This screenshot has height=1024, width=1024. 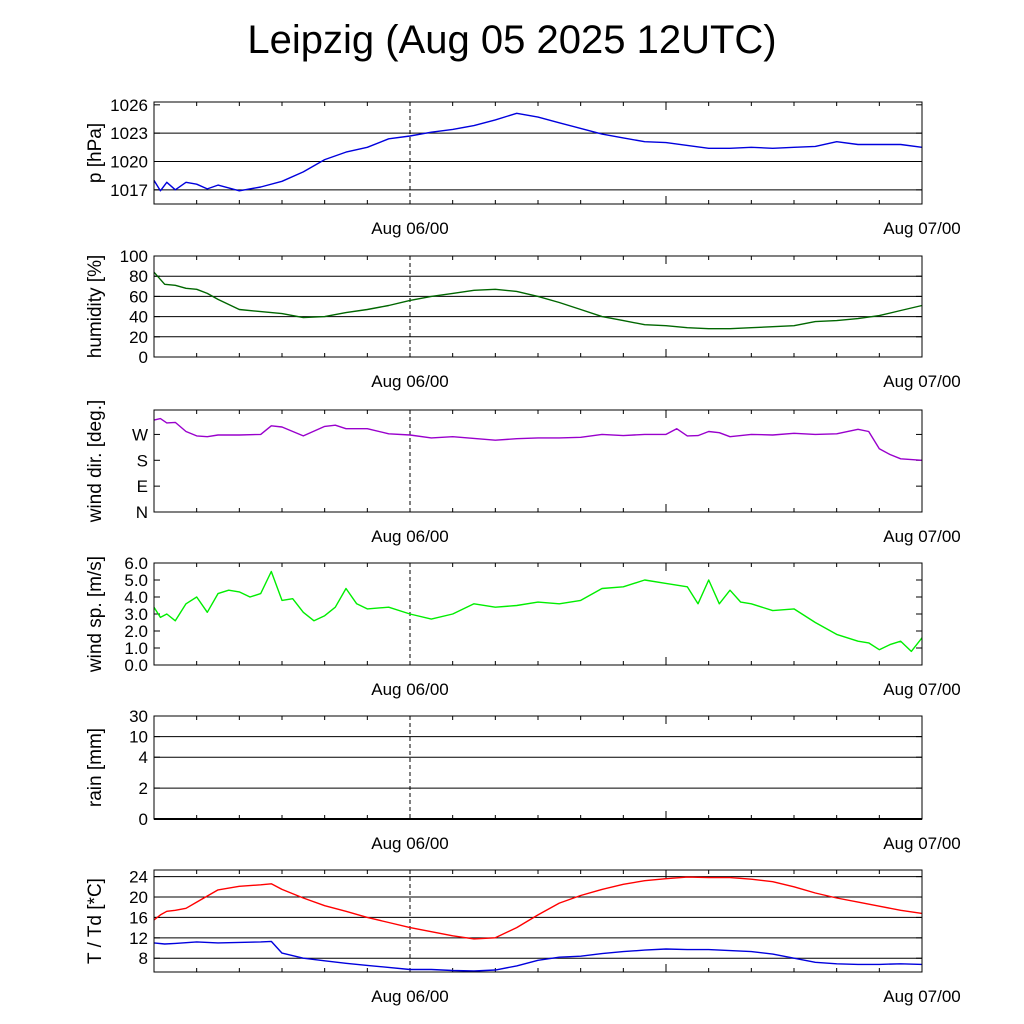 I want to click on y-axis-label: wind sp. [m/s], so click(x=95, y=614).